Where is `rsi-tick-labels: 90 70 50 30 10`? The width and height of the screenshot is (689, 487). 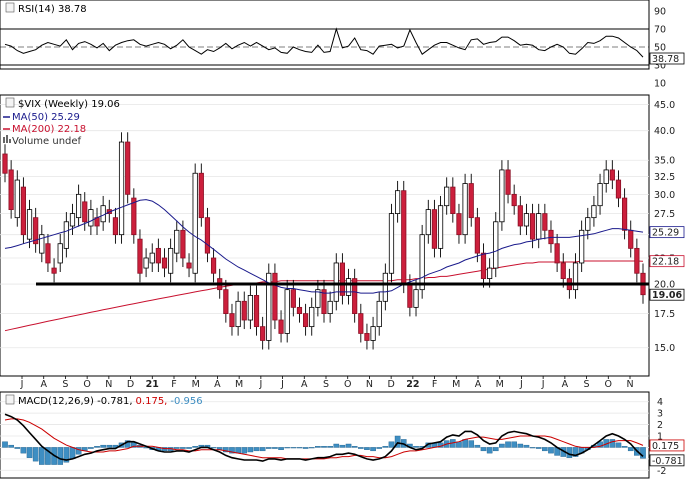
rsi-tick-labels: 90 70 50 30 10 is located at coordinates (660, 48).